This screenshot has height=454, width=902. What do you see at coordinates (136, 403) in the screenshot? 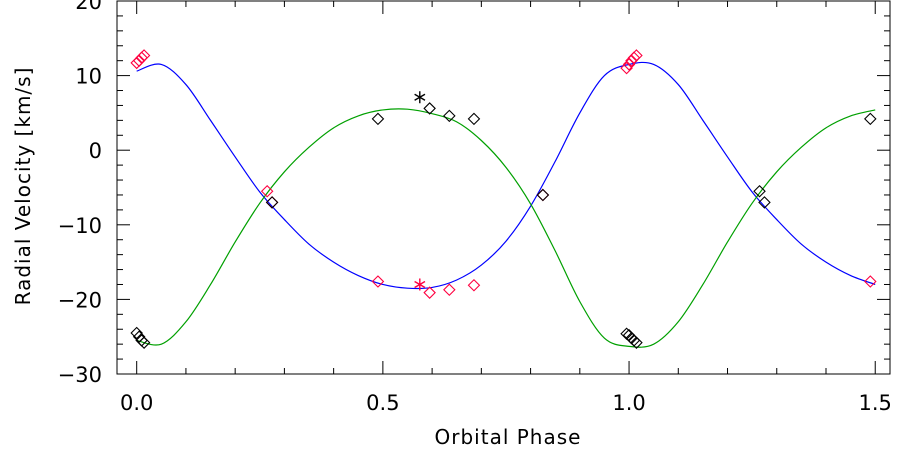
I see `x-tick-label: 0.0` at bounding box center [136, 403].